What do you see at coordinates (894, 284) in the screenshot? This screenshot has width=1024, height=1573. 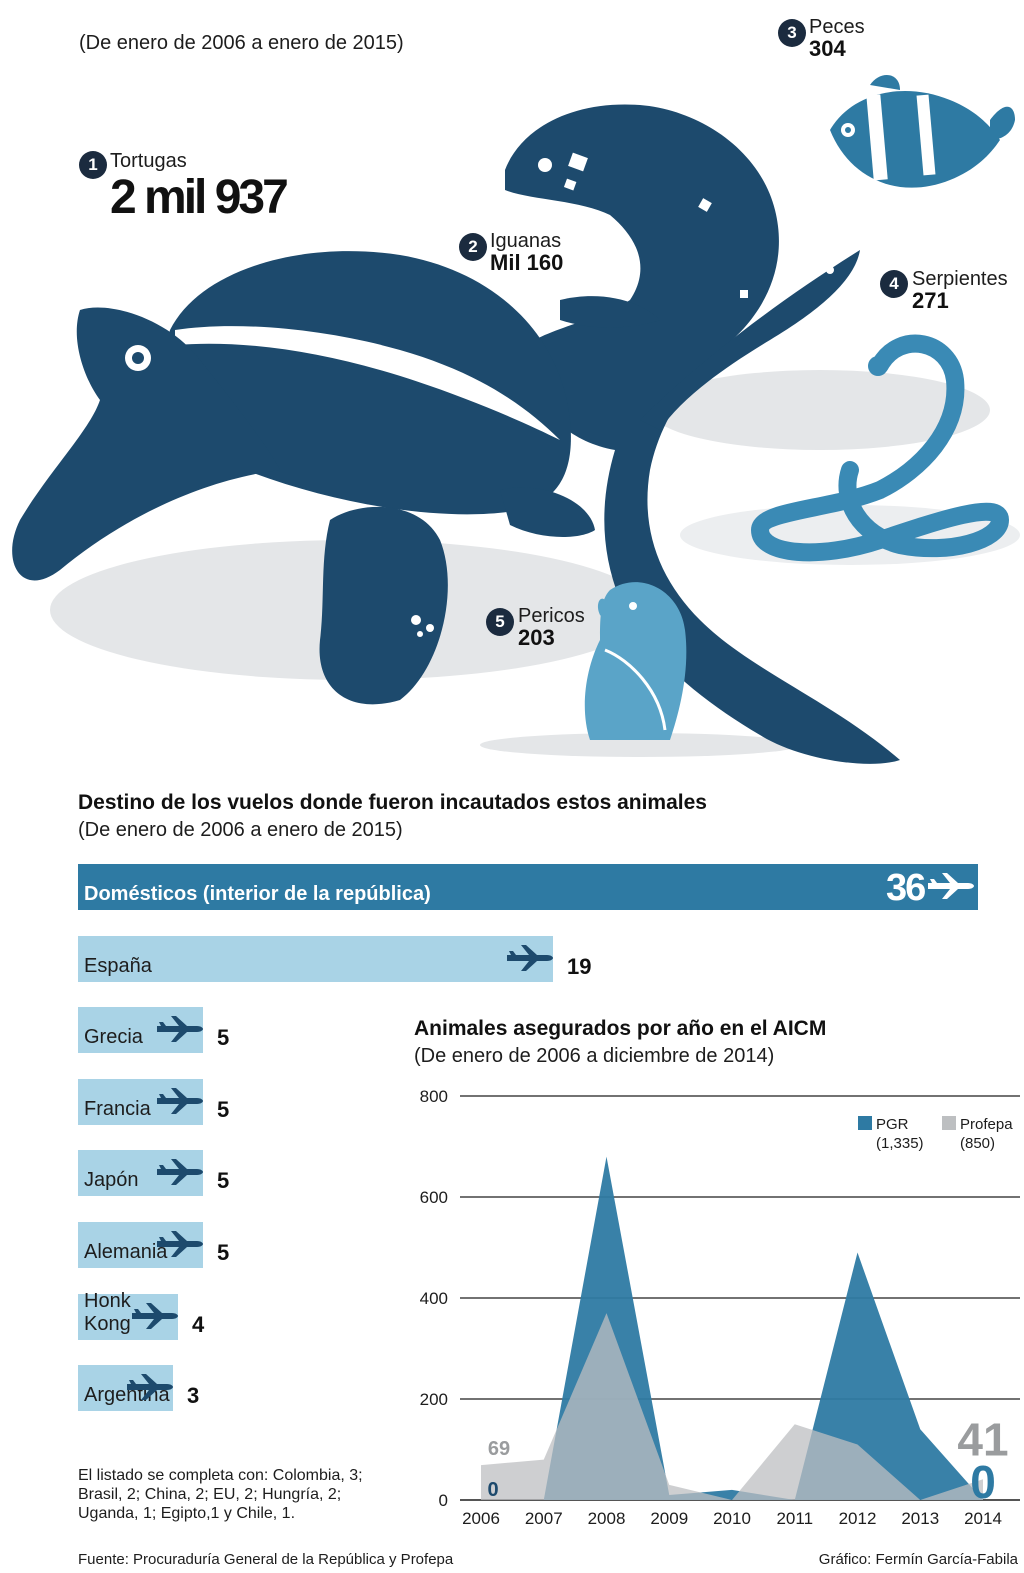 I see `rank-badge: 4` at bounding box center [894, 284].